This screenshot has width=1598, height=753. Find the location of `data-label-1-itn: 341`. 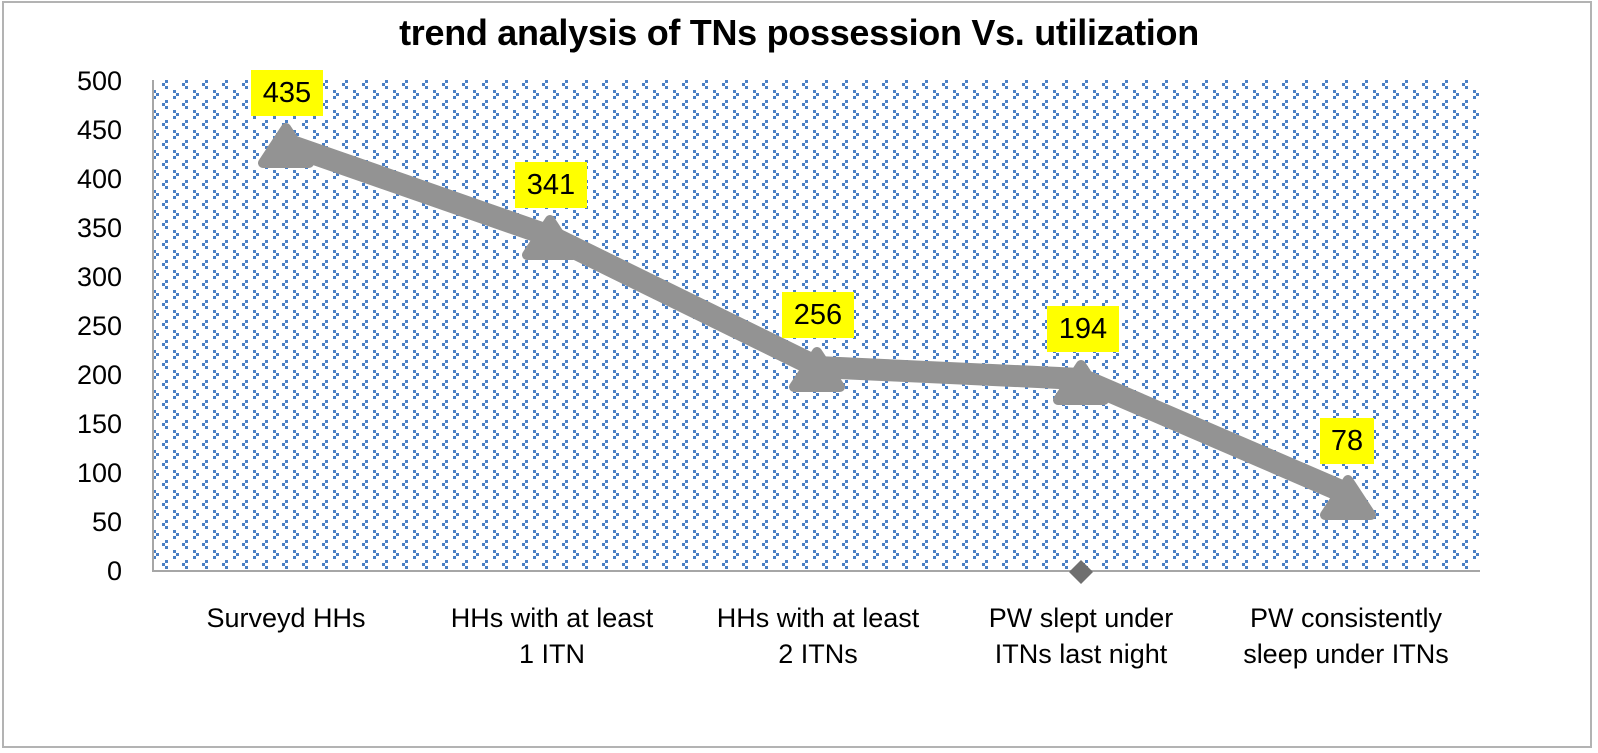

data-label-1-itn: 341 is located at coordinates (551, 185).